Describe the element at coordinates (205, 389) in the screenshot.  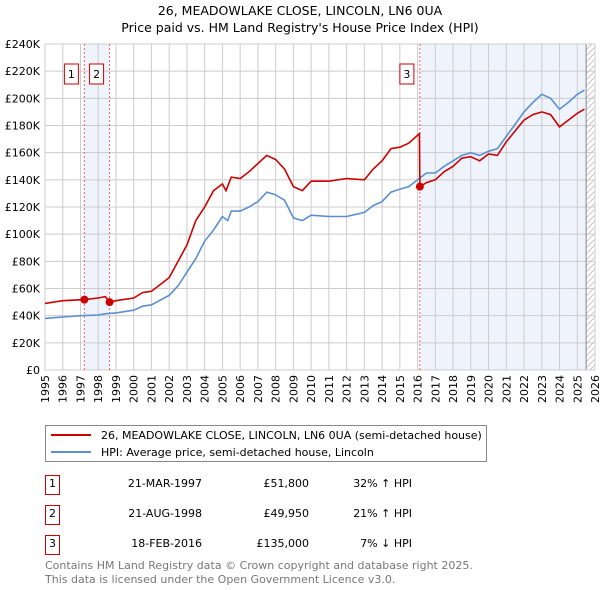
I see `x-tick-label: 2004` at that location.